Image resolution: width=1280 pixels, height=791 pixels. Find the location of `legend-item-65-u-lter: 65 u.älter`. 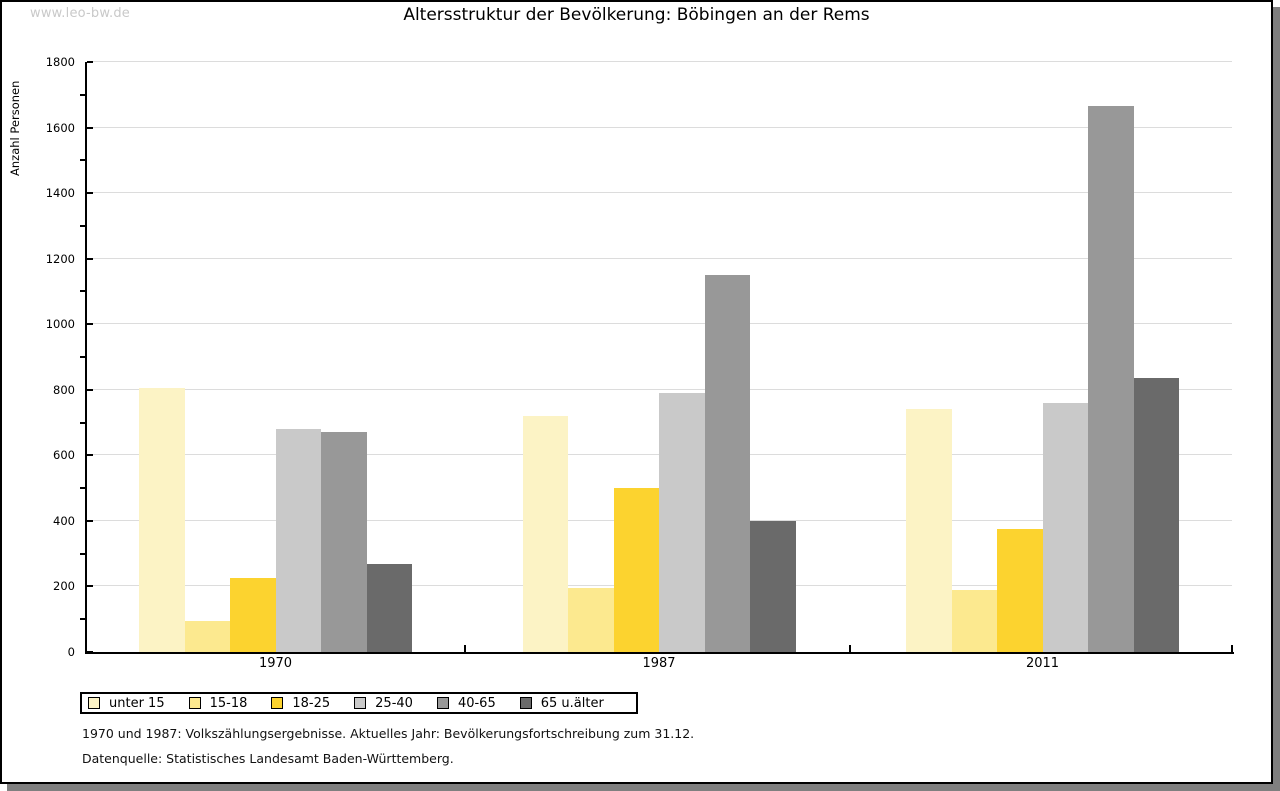

legend-item-65-u-lter: 65 u.älter is located at coordinates (561, 703).